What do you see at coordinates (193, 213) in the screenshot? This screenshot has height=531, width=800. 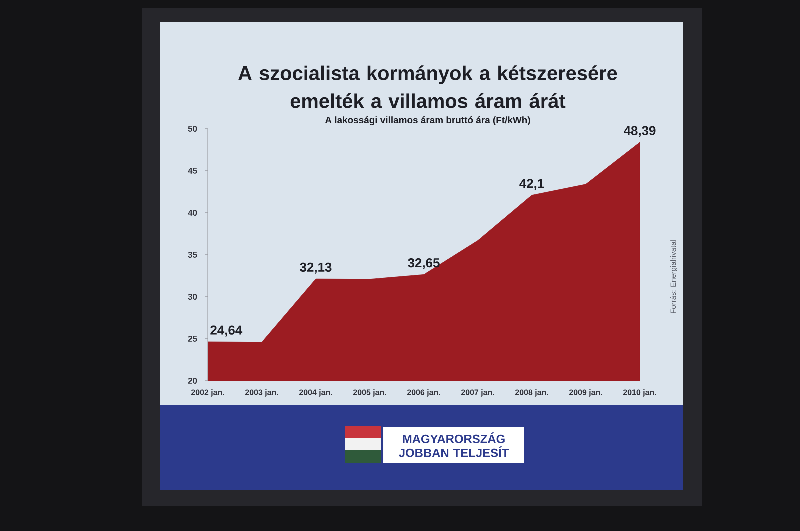 I see `y-tick-label: 40` at bounding box center [193, 213].